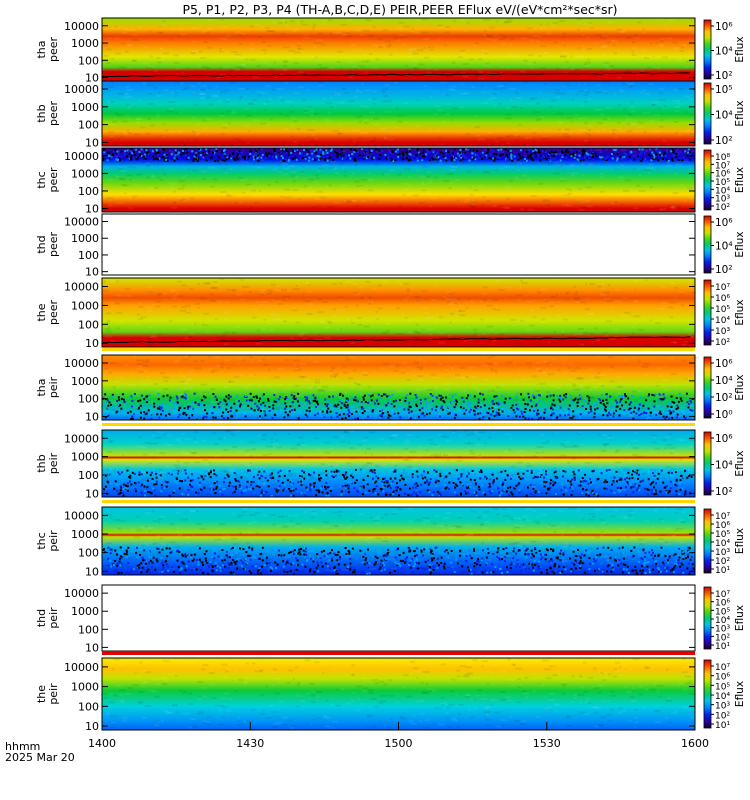 The height and width of the screenshot is (800, 750). What do you see at coordinates (398, 736) in the screenshot?
I see `time-axis: 1400 1430 1500 1530 1600` at bounding box center [398, 736].